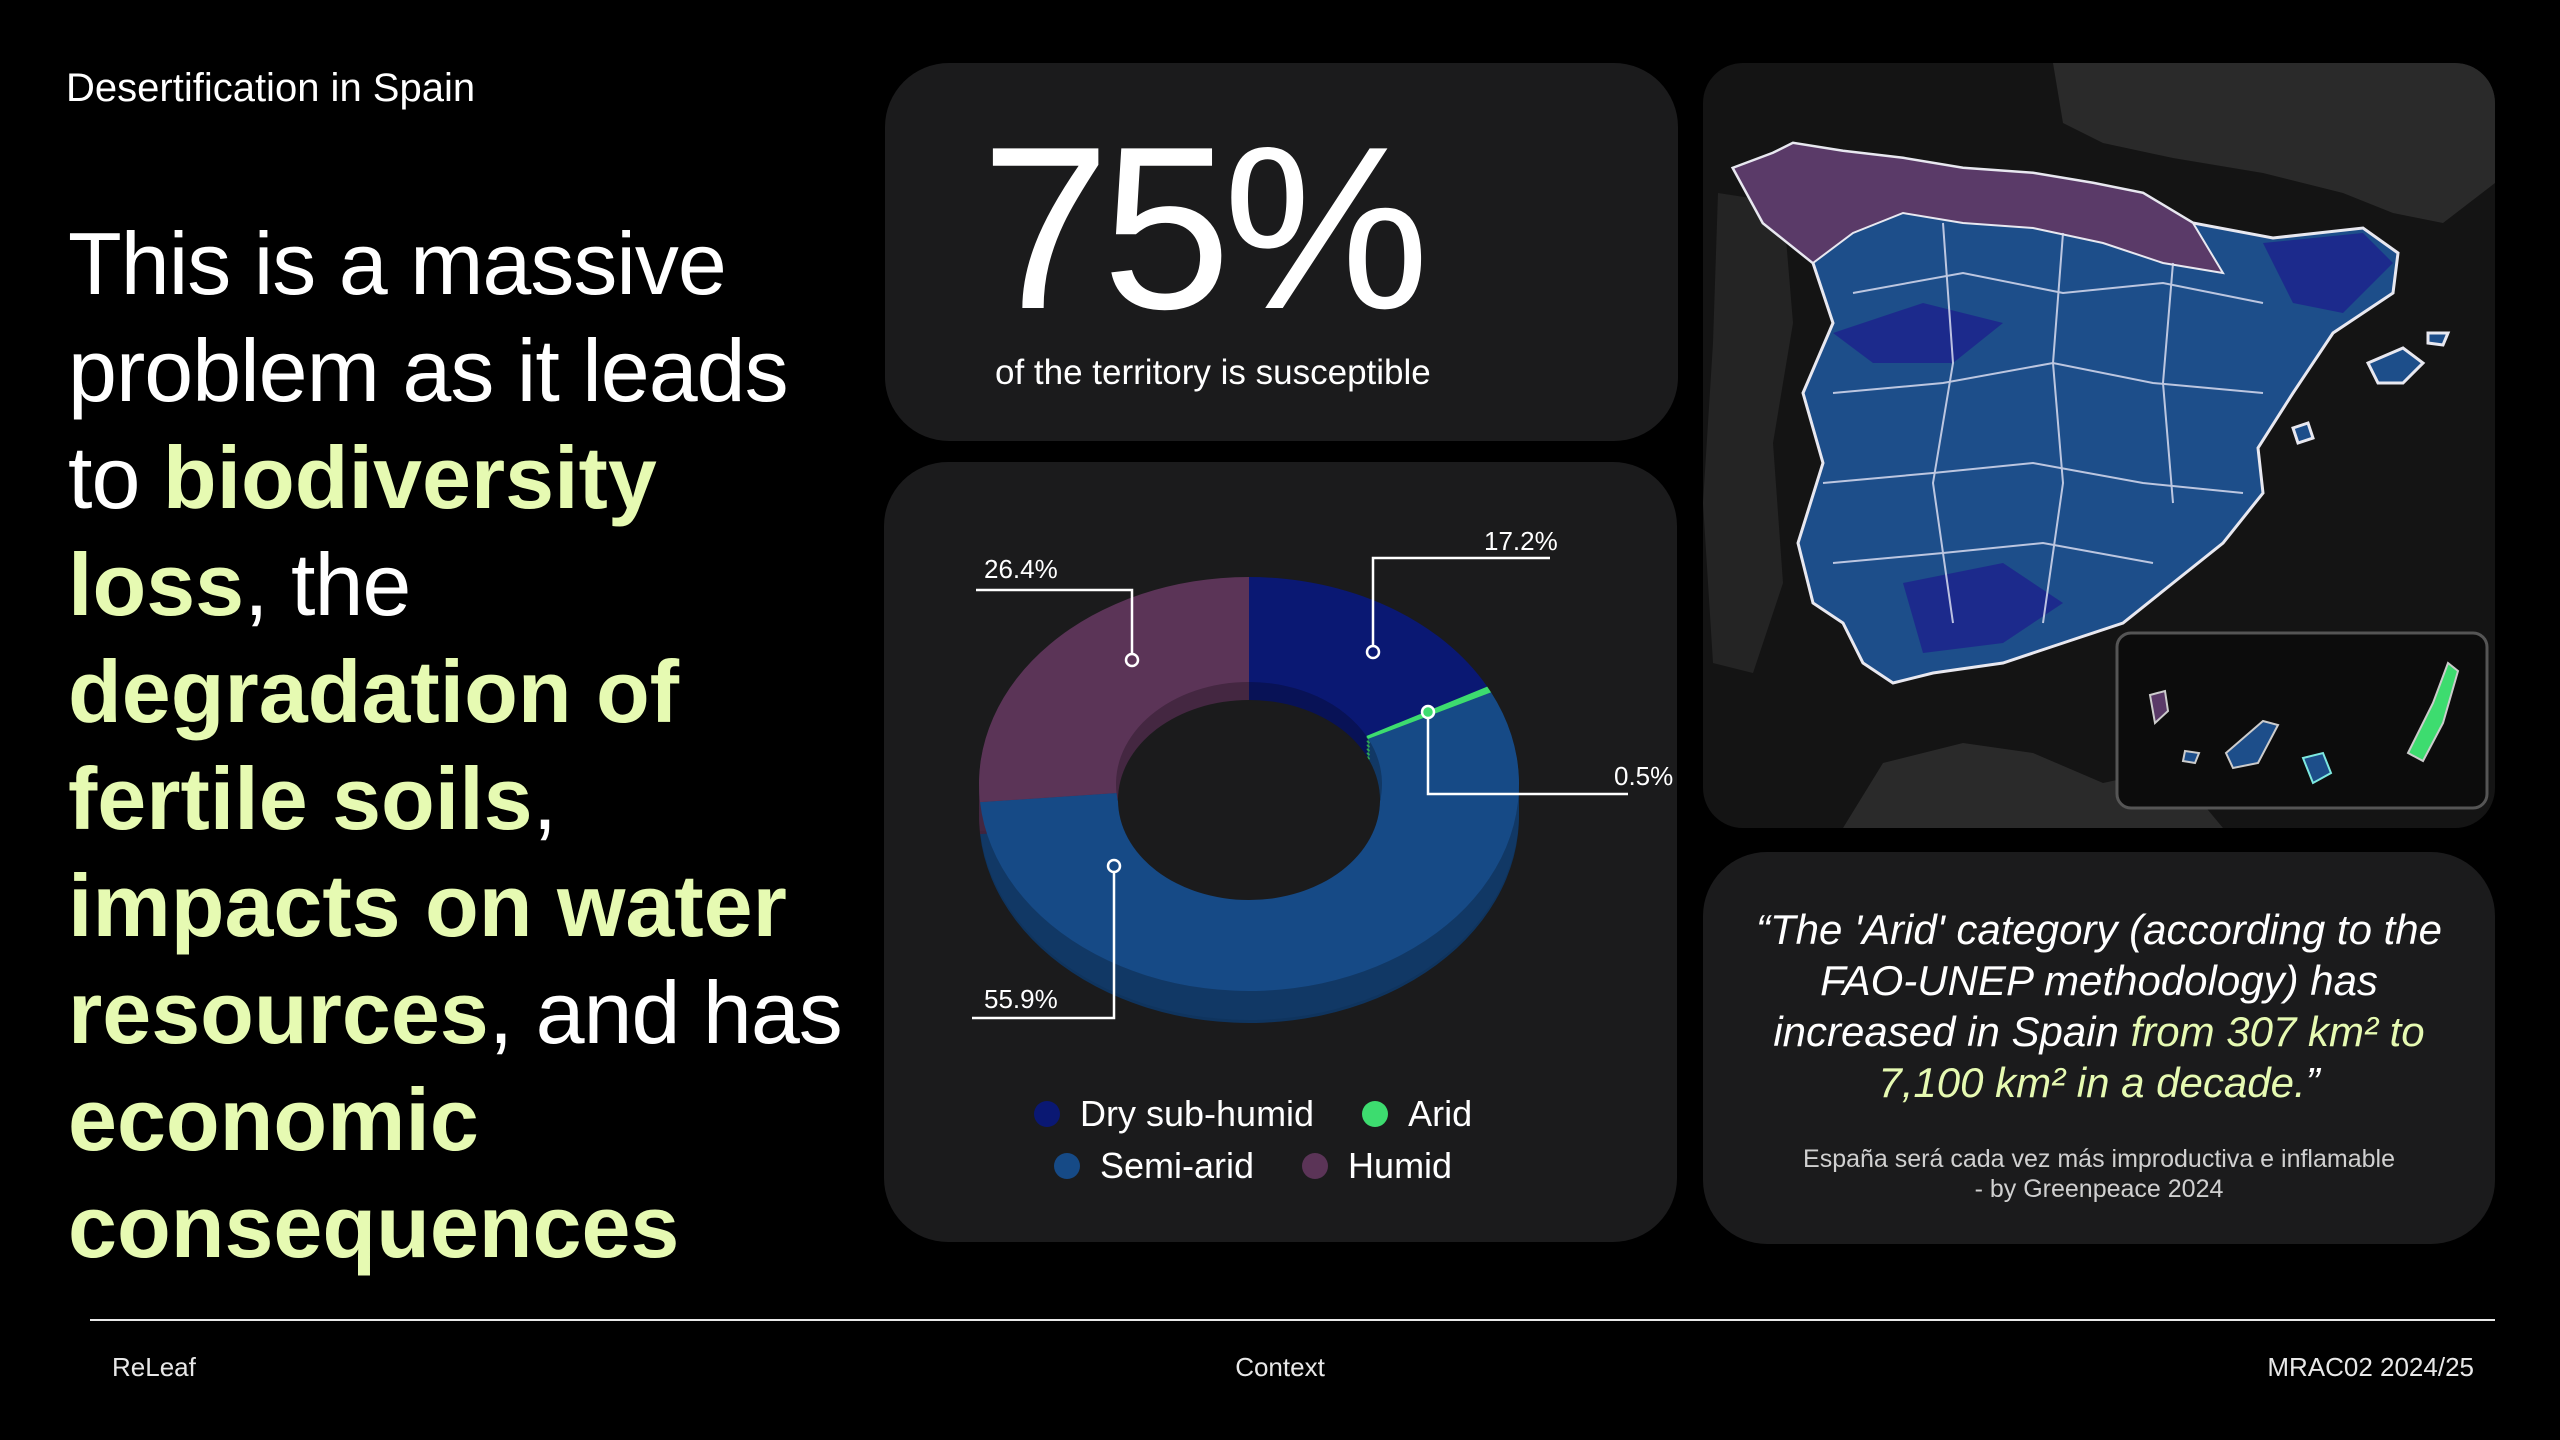 This screenshot has height=1440, width=2560. I want to click on legend-row: Semi-arid Humid, so click(1314, 1166).